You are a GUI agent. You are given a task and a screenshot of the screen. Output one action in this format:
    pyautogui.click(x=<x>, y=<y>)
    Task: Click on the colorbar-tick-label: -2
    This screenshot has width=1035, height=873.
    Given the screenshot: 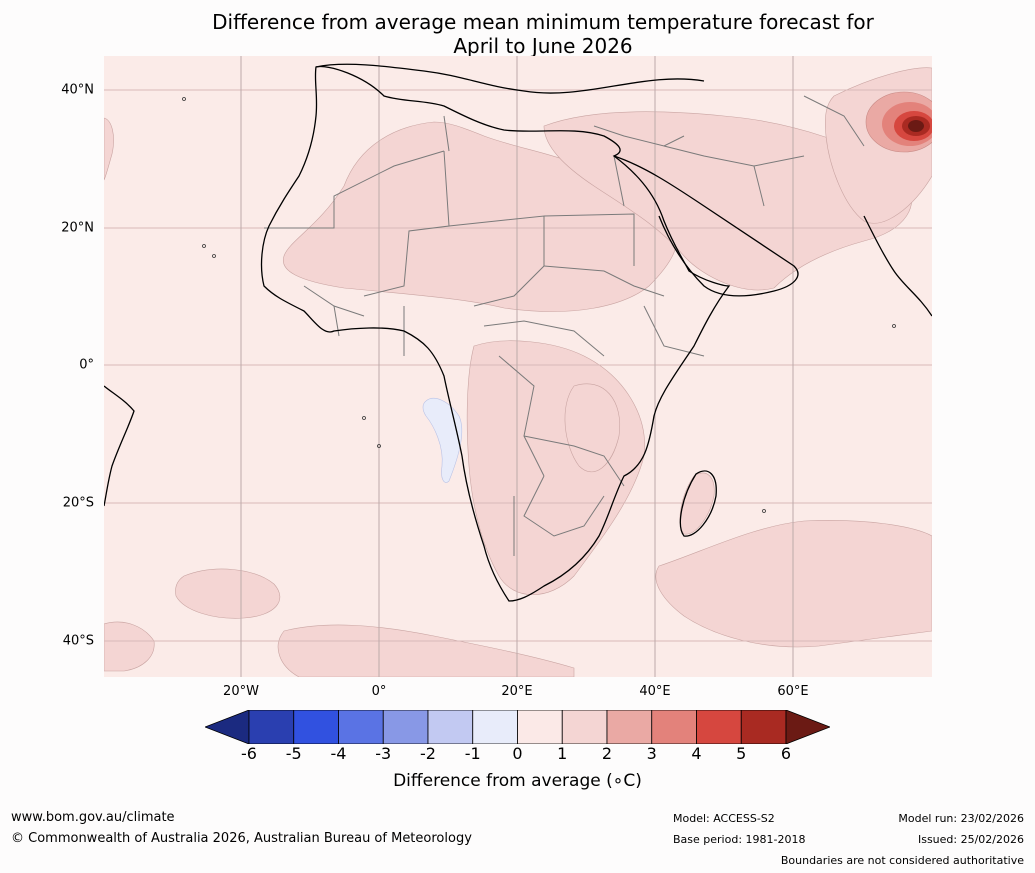 What is the action you would take?
    pyautogui.click(x=428, y=753)
    